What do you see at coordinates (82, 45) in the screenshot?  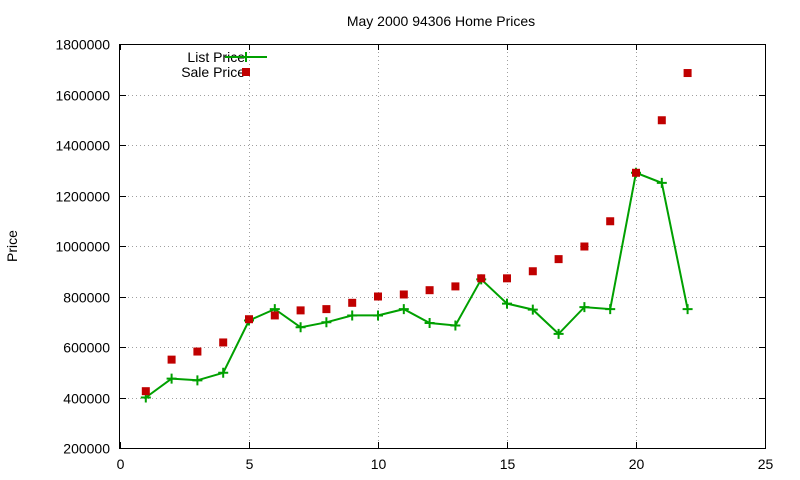 I see `y-tick-label: 1800000` at bounding box center [82, 45].